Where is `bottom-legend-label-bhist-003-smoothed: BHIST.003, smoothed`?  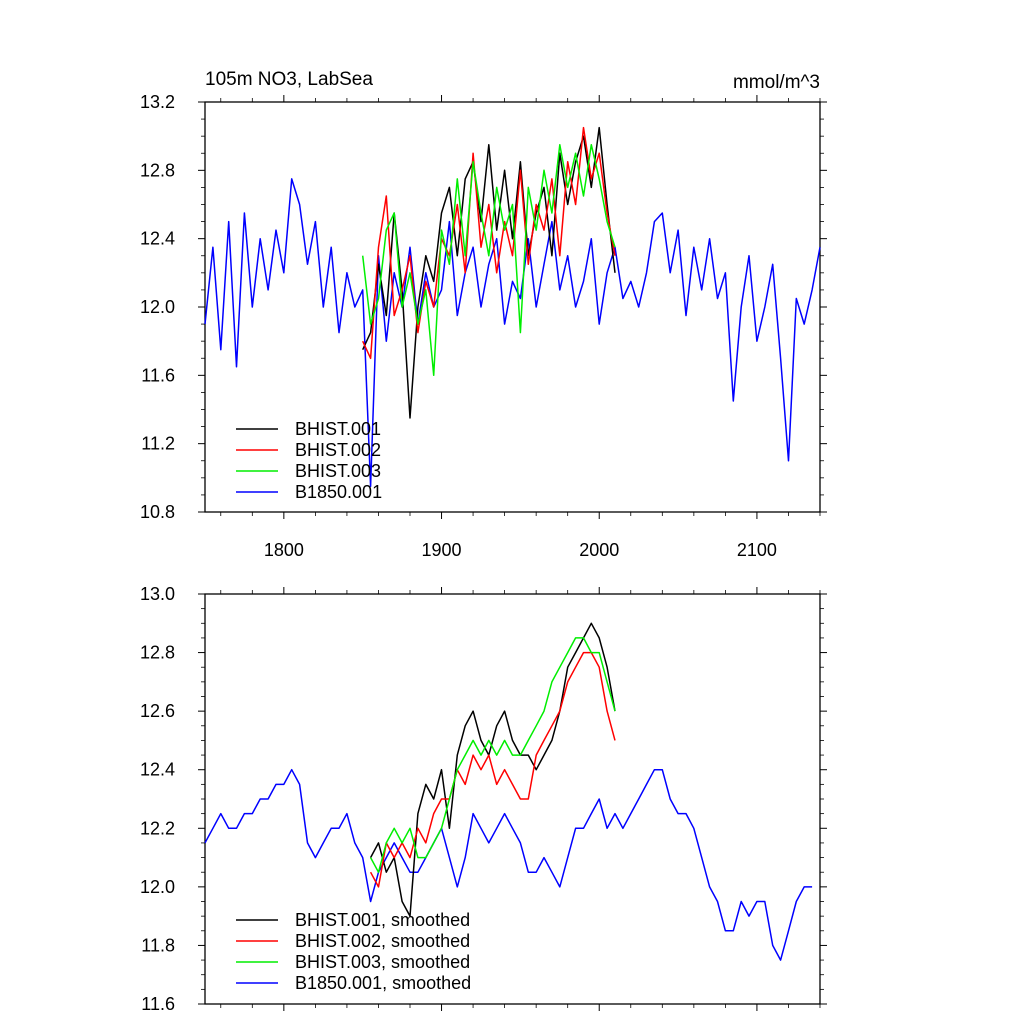 bottom-legend-label-bhist-003-smoothed: BHIST.003, smoothed is located at coordinates (382, 962).